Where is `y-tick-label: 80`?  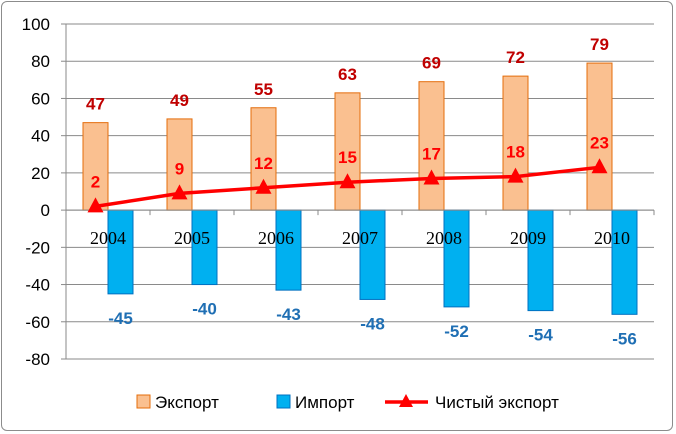 y-tick-label: 80 is located at coordinates (40, 61).